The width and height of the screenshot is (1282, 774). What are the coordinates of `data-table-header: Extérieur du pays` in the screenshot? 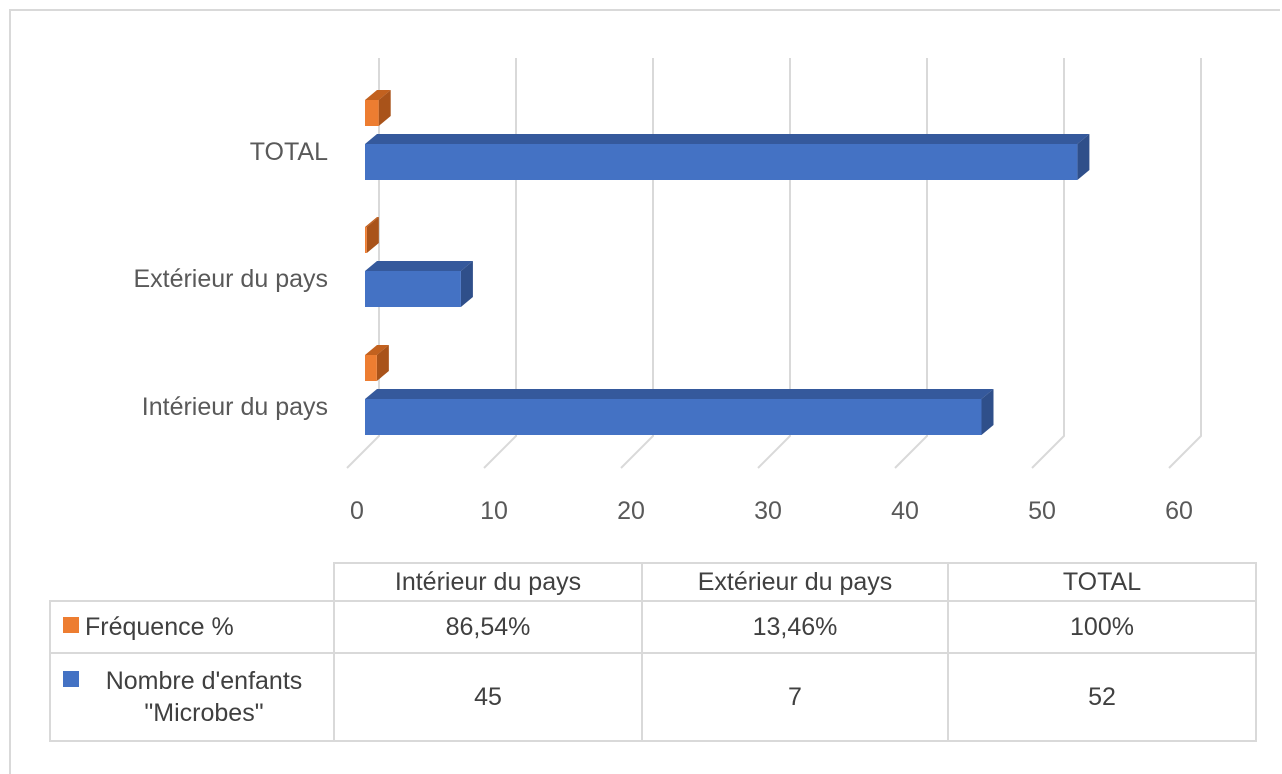 It's located at (795, 582).